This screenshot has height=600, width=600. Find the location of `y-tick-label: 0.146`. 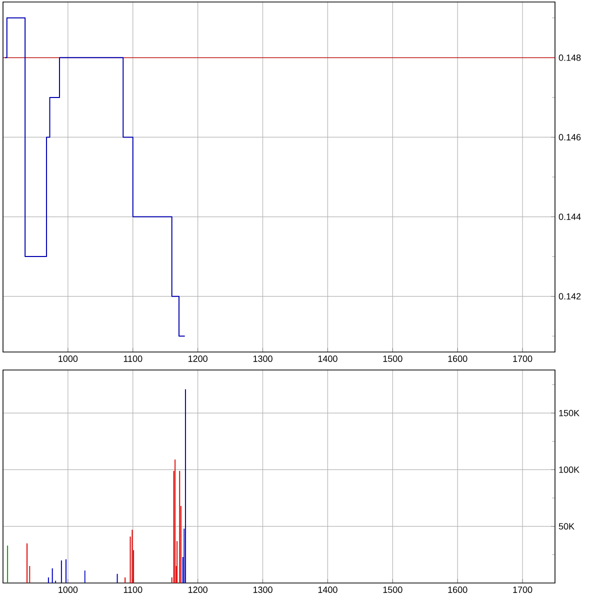

y-tick-label: 0.146 is located at coordinates (569, 137).